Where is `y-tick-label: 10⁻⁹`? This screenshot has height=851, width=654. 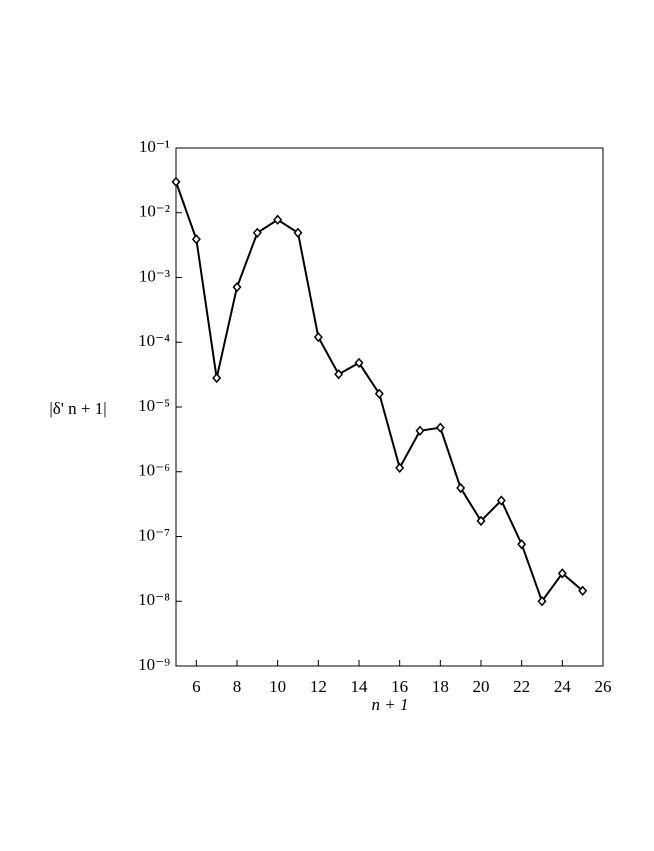
y-tick-label: 10⁻⁹ is located at coordinates (154, 664).